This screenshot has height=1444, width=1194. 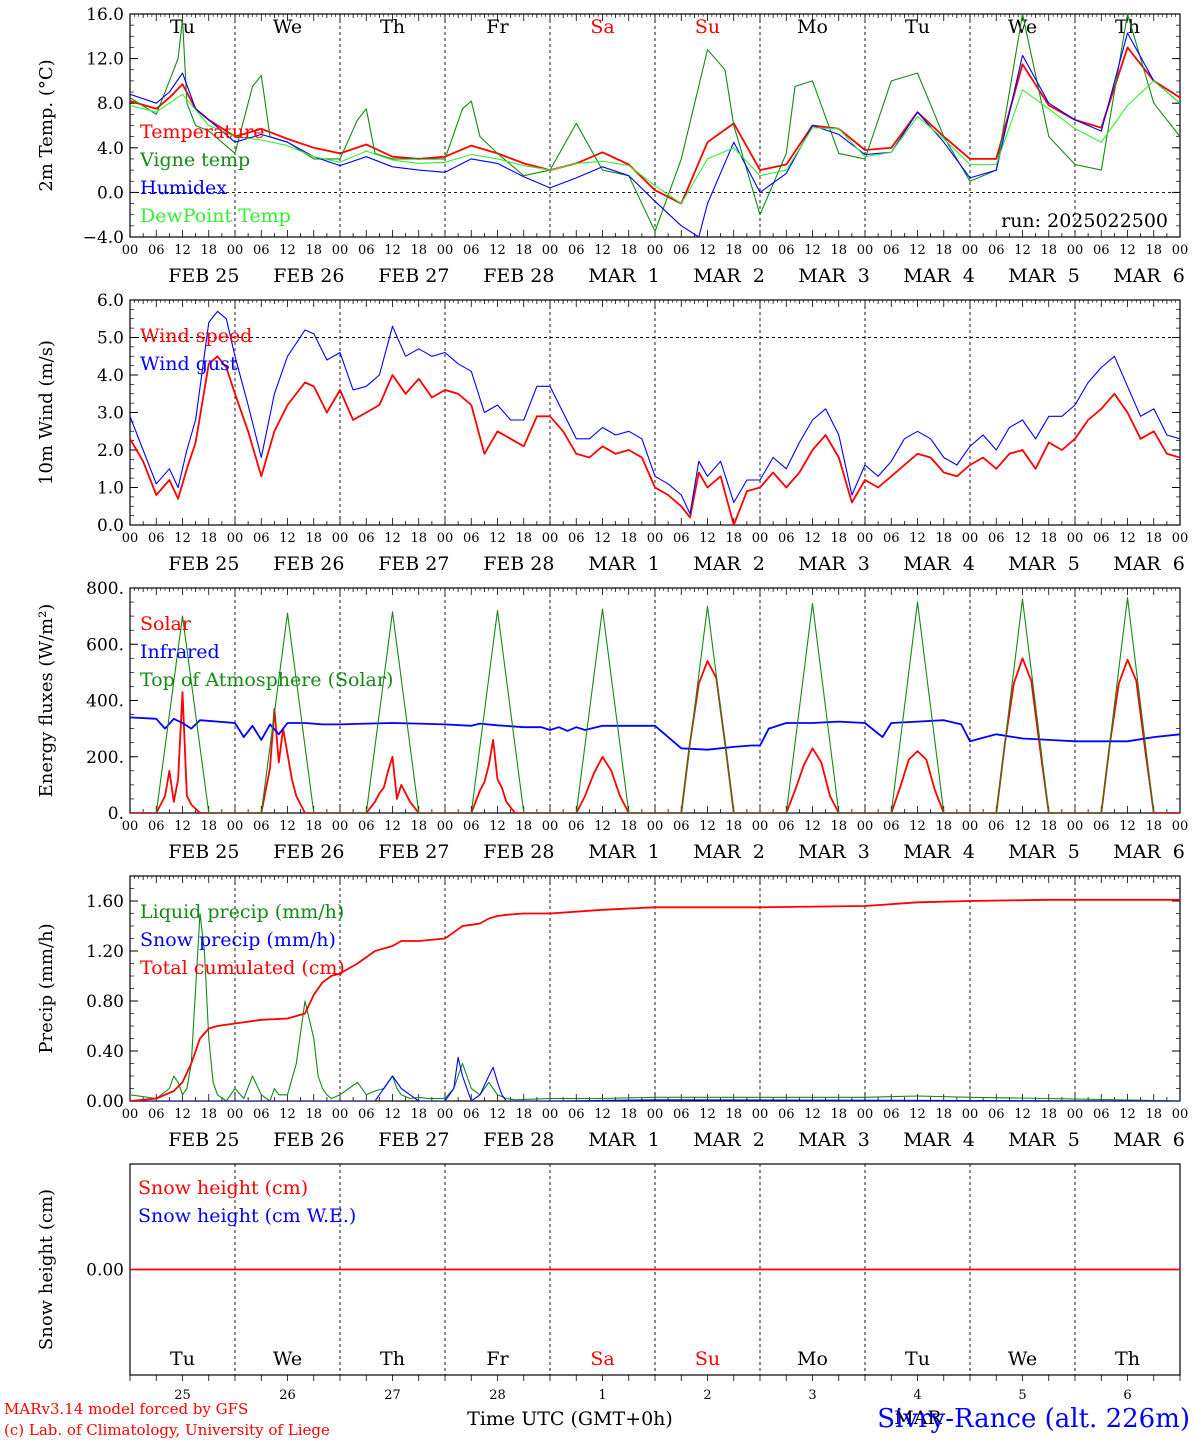 I want to click on day-label: Sa, so click(x=602, y=1359).